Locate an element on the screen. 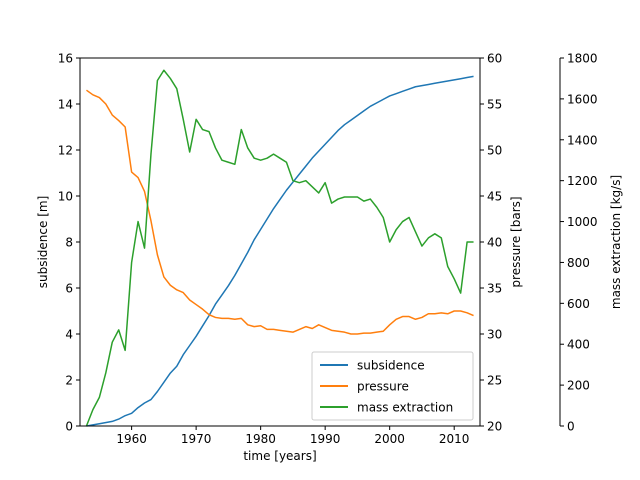  x-tick-label: 2010 is located at coordinates (454, 439).